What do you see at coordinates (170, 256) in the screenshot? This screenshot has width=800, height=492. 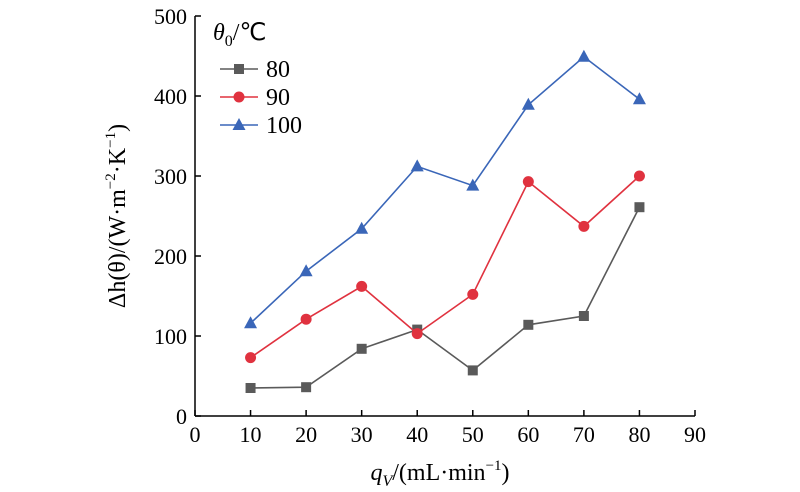 I see `y-tick-label: 200` at bounding box center [170, 256].